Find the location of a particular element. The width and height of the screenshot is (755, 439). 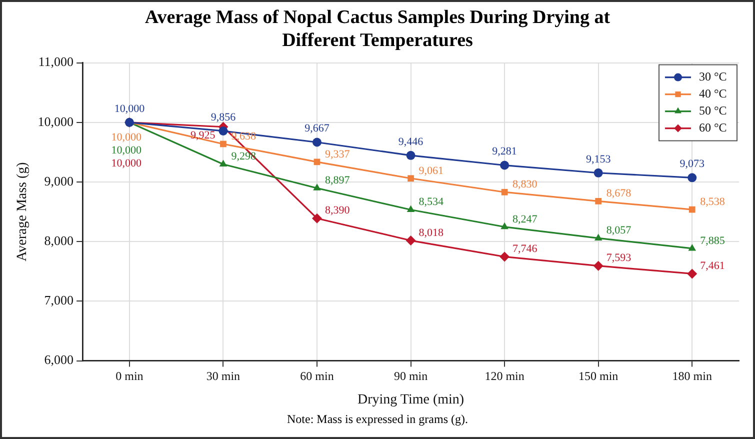

y-tick-label: 11,000 is located at coordinates (56, 62).